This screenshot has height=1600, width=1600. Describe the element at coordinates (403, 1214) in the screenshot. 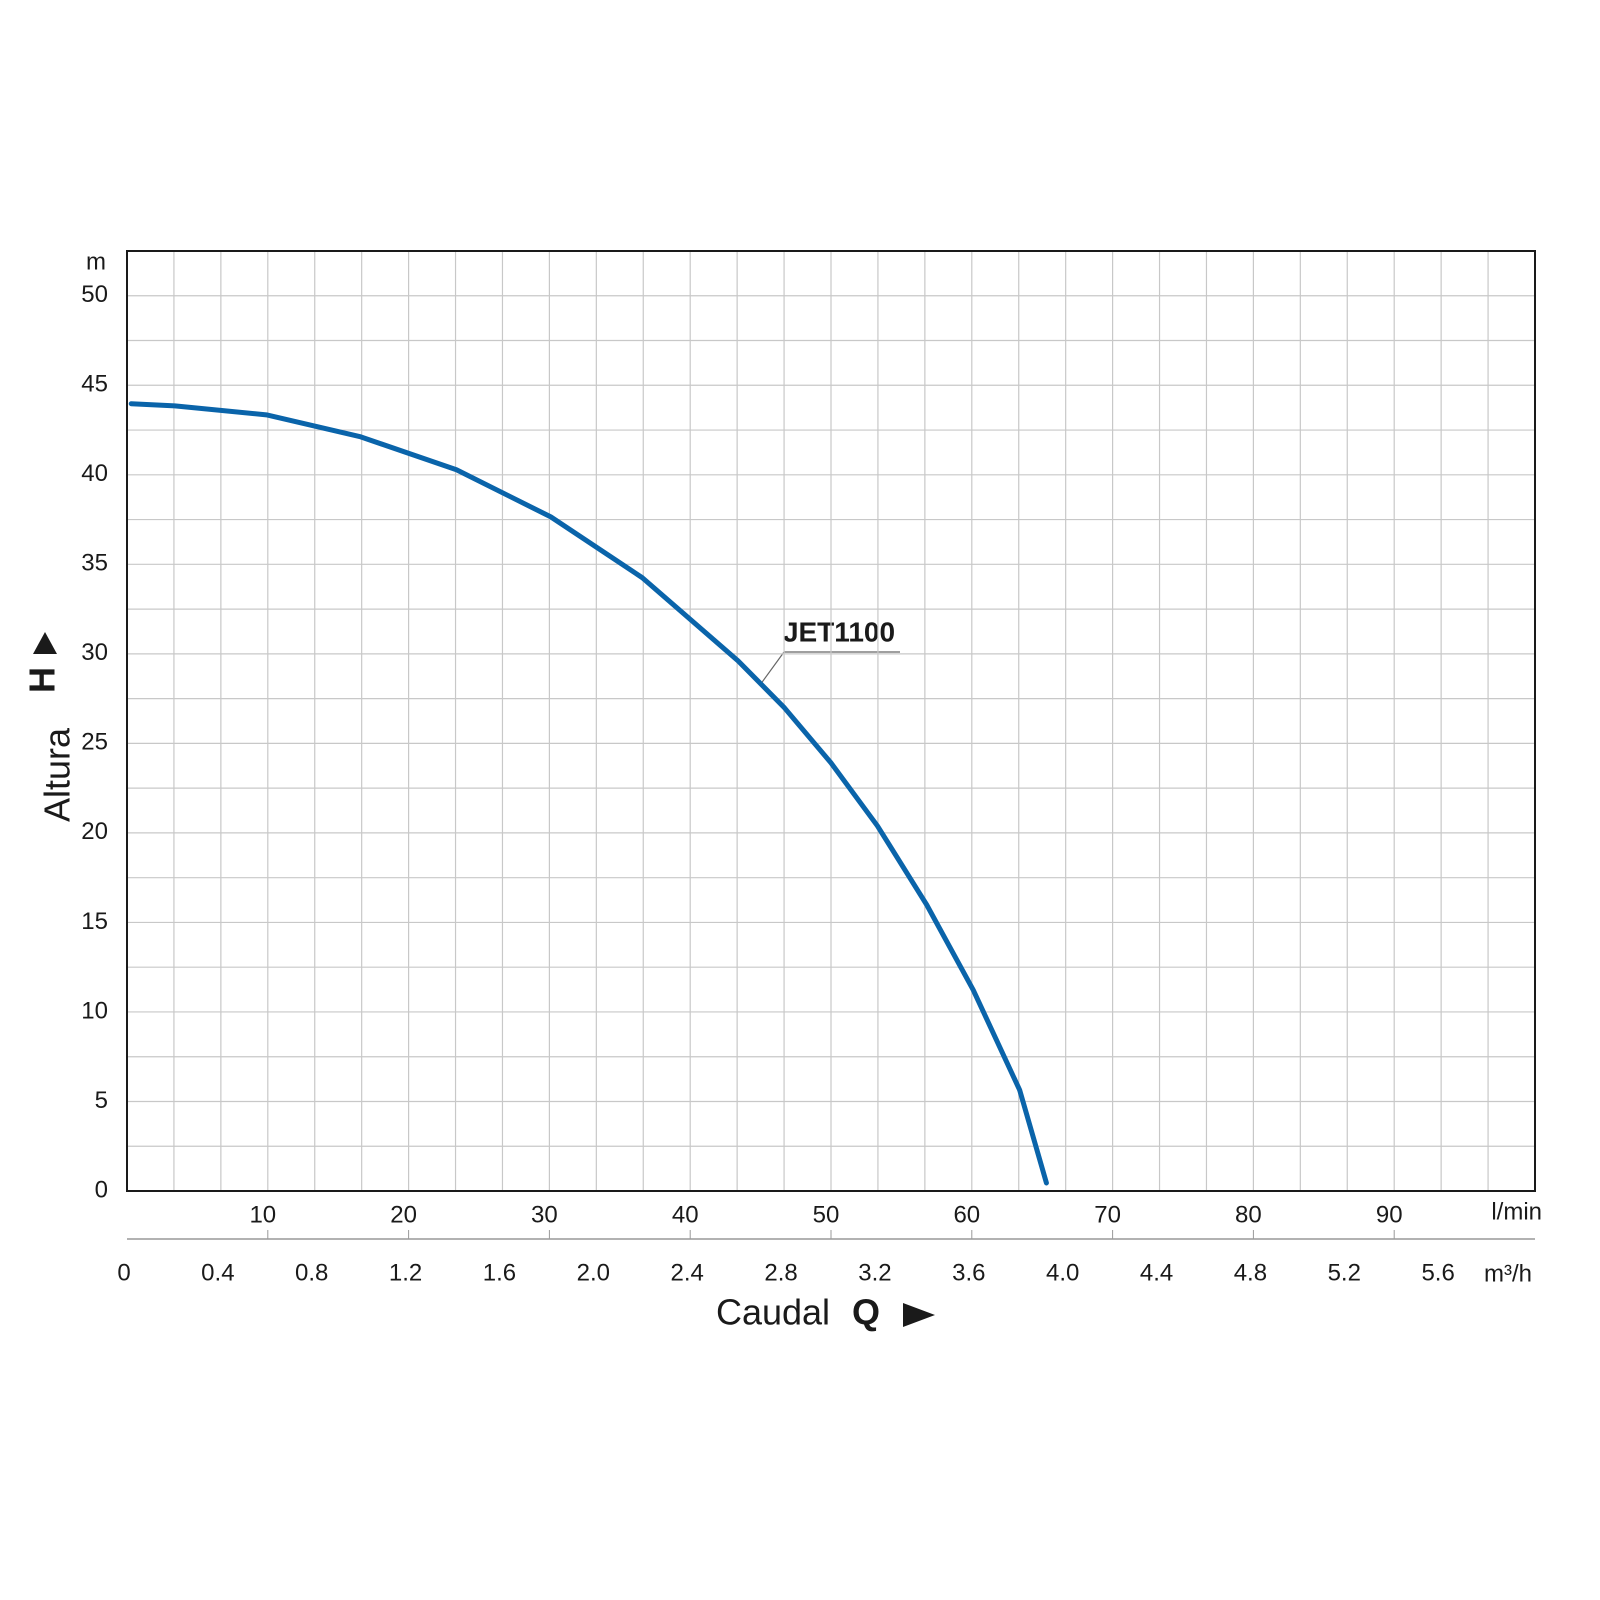

I see `x-tick-label: 20` at that location.